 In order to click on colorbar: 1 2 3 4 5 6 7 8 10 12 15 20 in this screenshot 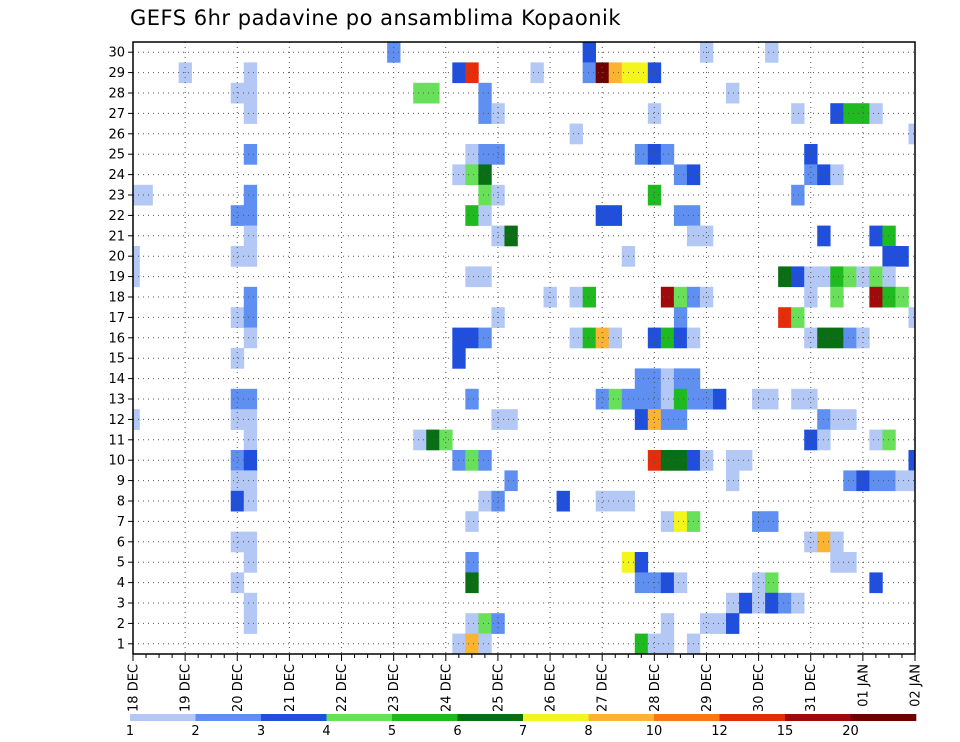, I will do `click(521, 726)`.